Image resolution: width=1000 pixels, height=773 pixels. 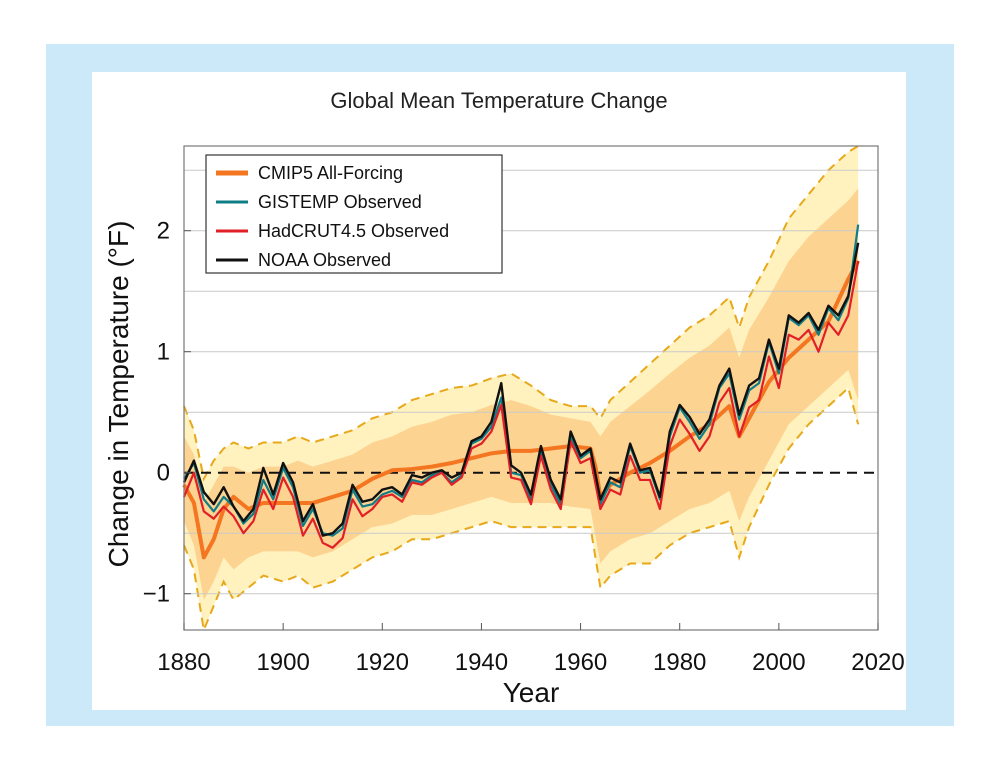 I want to click on chart-title: Global Mean Temperature Change, so click(x=499, y=100).